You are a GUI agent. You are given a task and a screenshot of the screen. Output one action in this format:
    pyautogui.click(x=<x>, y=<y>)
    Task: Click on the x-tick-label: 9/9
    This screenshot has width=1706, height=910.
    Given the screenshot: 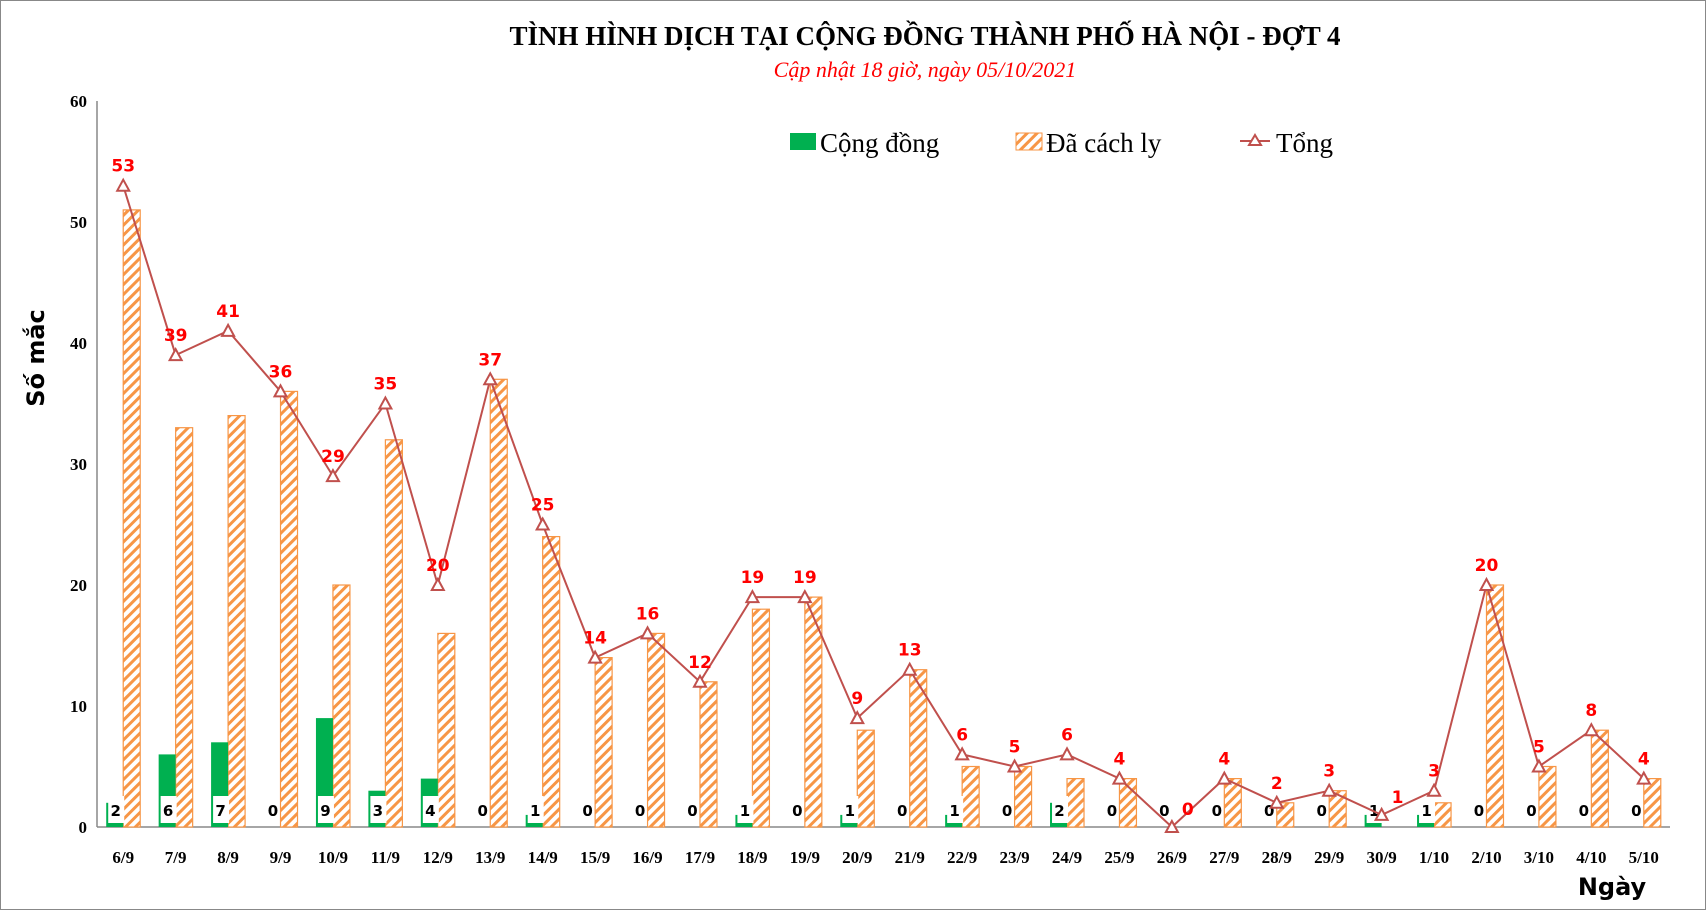 What is the action you would take?
    pyautogui.click(x=281, y=857)
    